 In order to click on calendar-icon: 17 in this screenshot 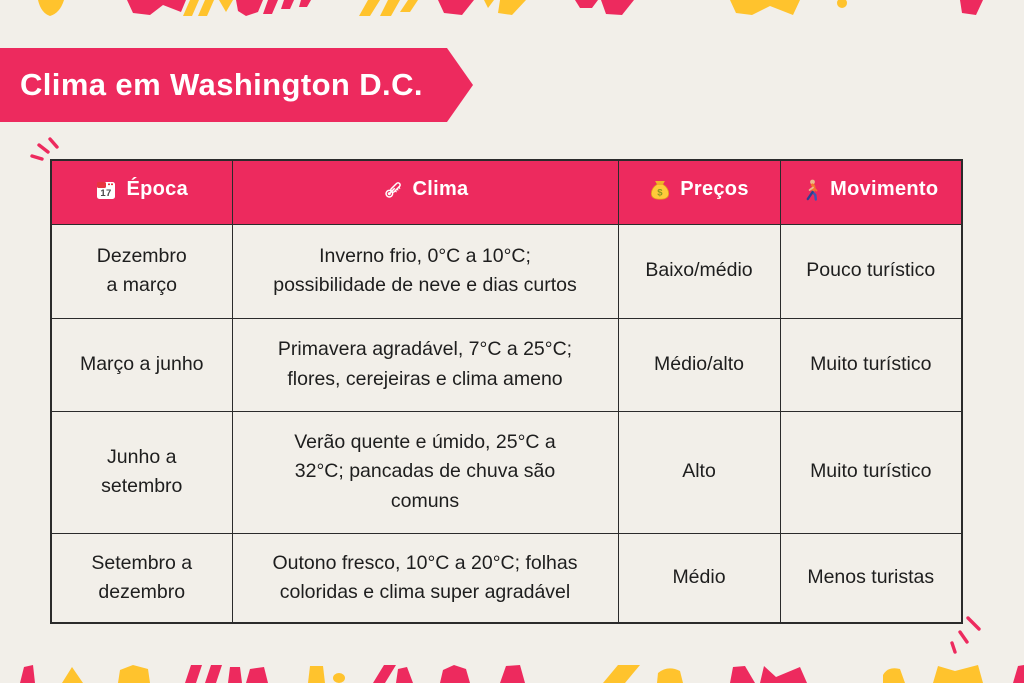, I will do `click(106, 190)`.